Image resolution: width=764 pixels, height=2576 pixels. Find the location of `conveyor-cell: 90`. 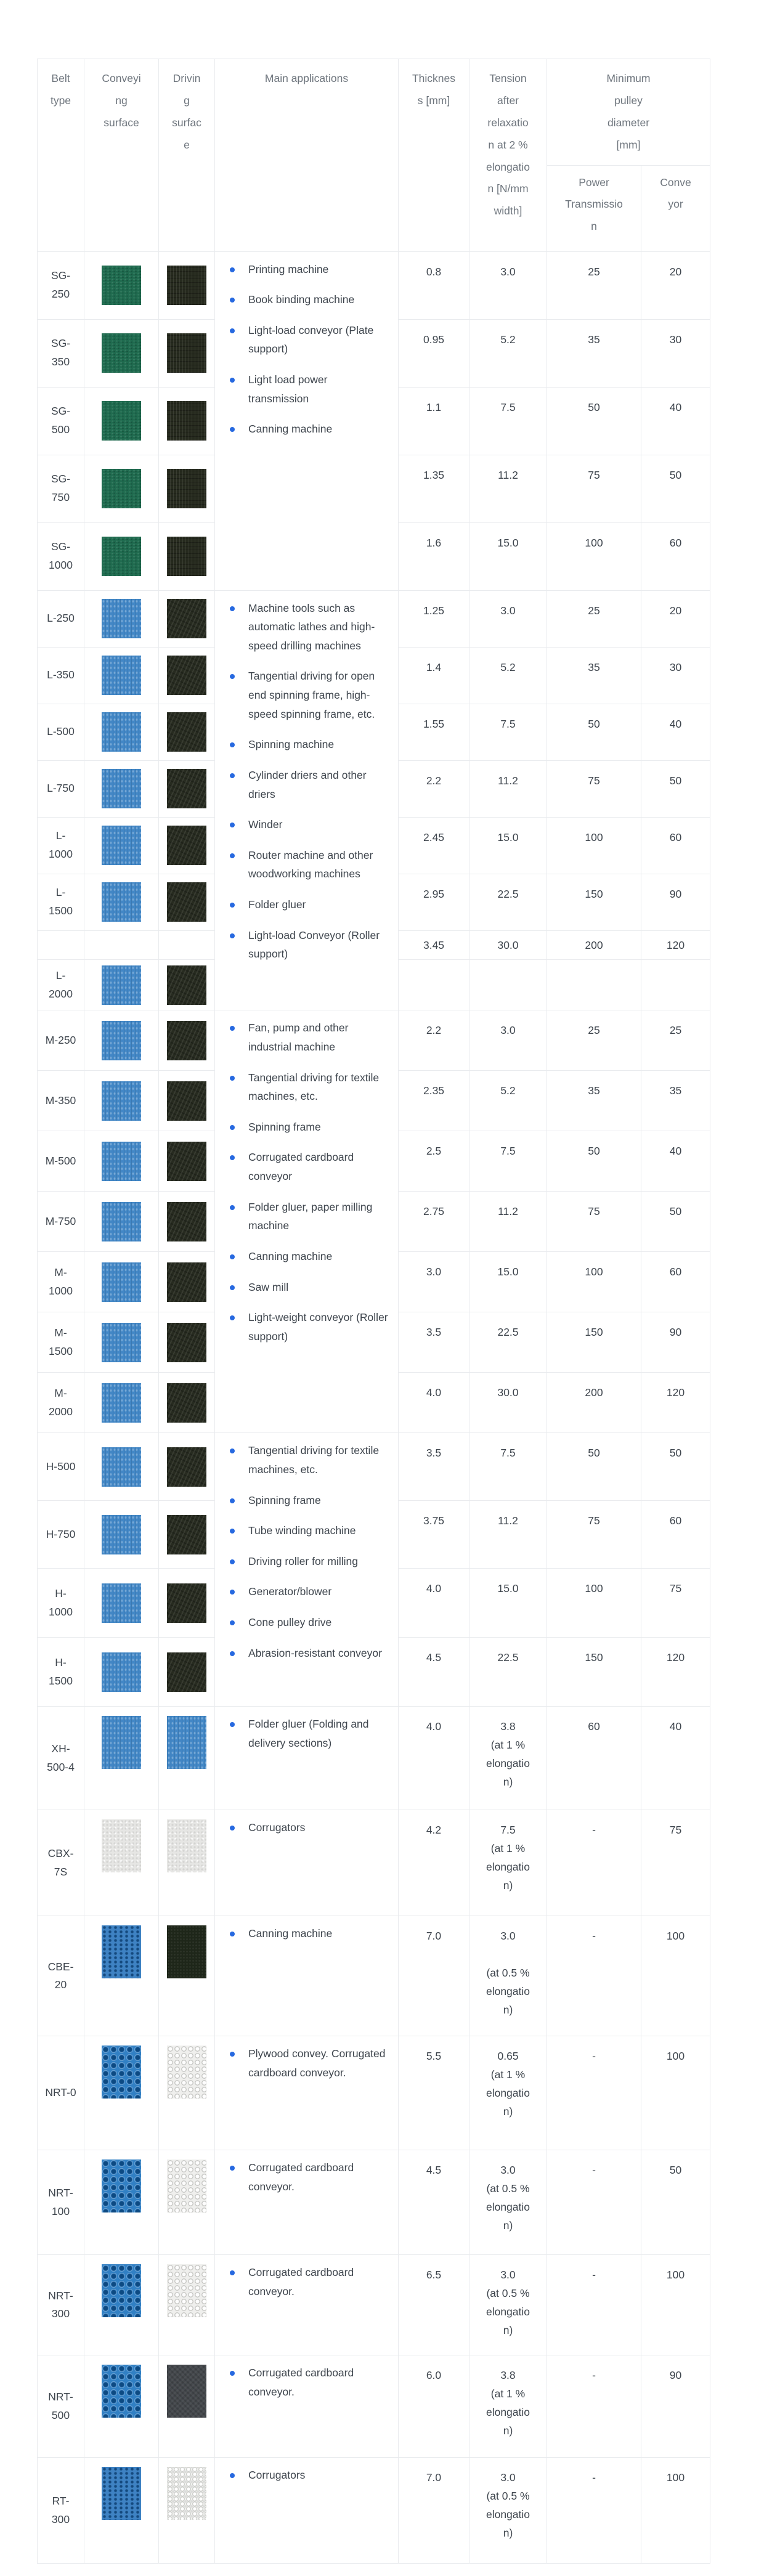

conveyor-cell: 90 is located at coordinates (675, 1342).